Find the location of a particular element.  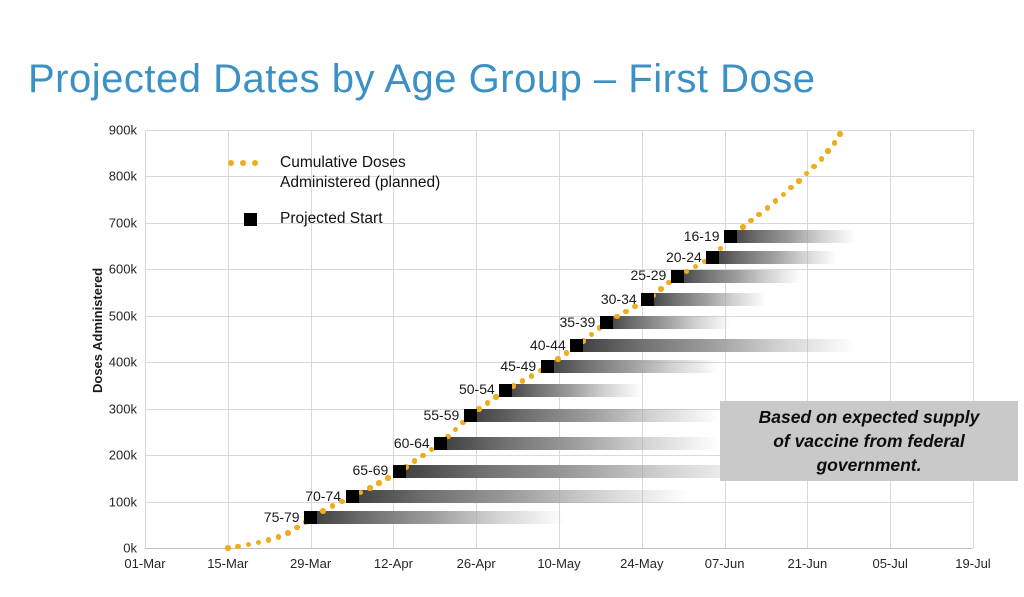

y-tick-label: 200k is located at coordinates (122, 455).